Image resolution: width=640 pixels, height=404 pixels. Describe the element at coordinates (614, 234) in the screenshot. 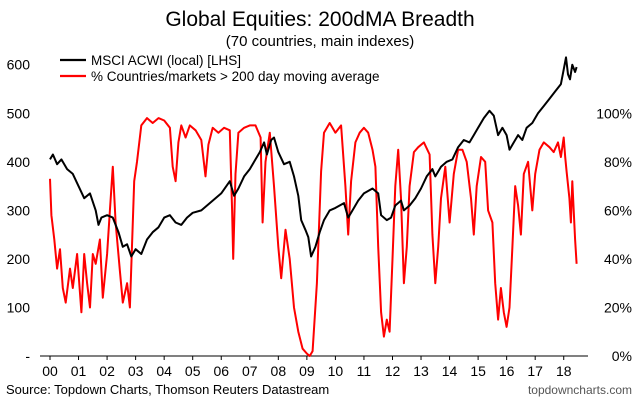

I see `right-axis-tick-labels: 100% 80% 60% 40% 20% 0%` at that location.